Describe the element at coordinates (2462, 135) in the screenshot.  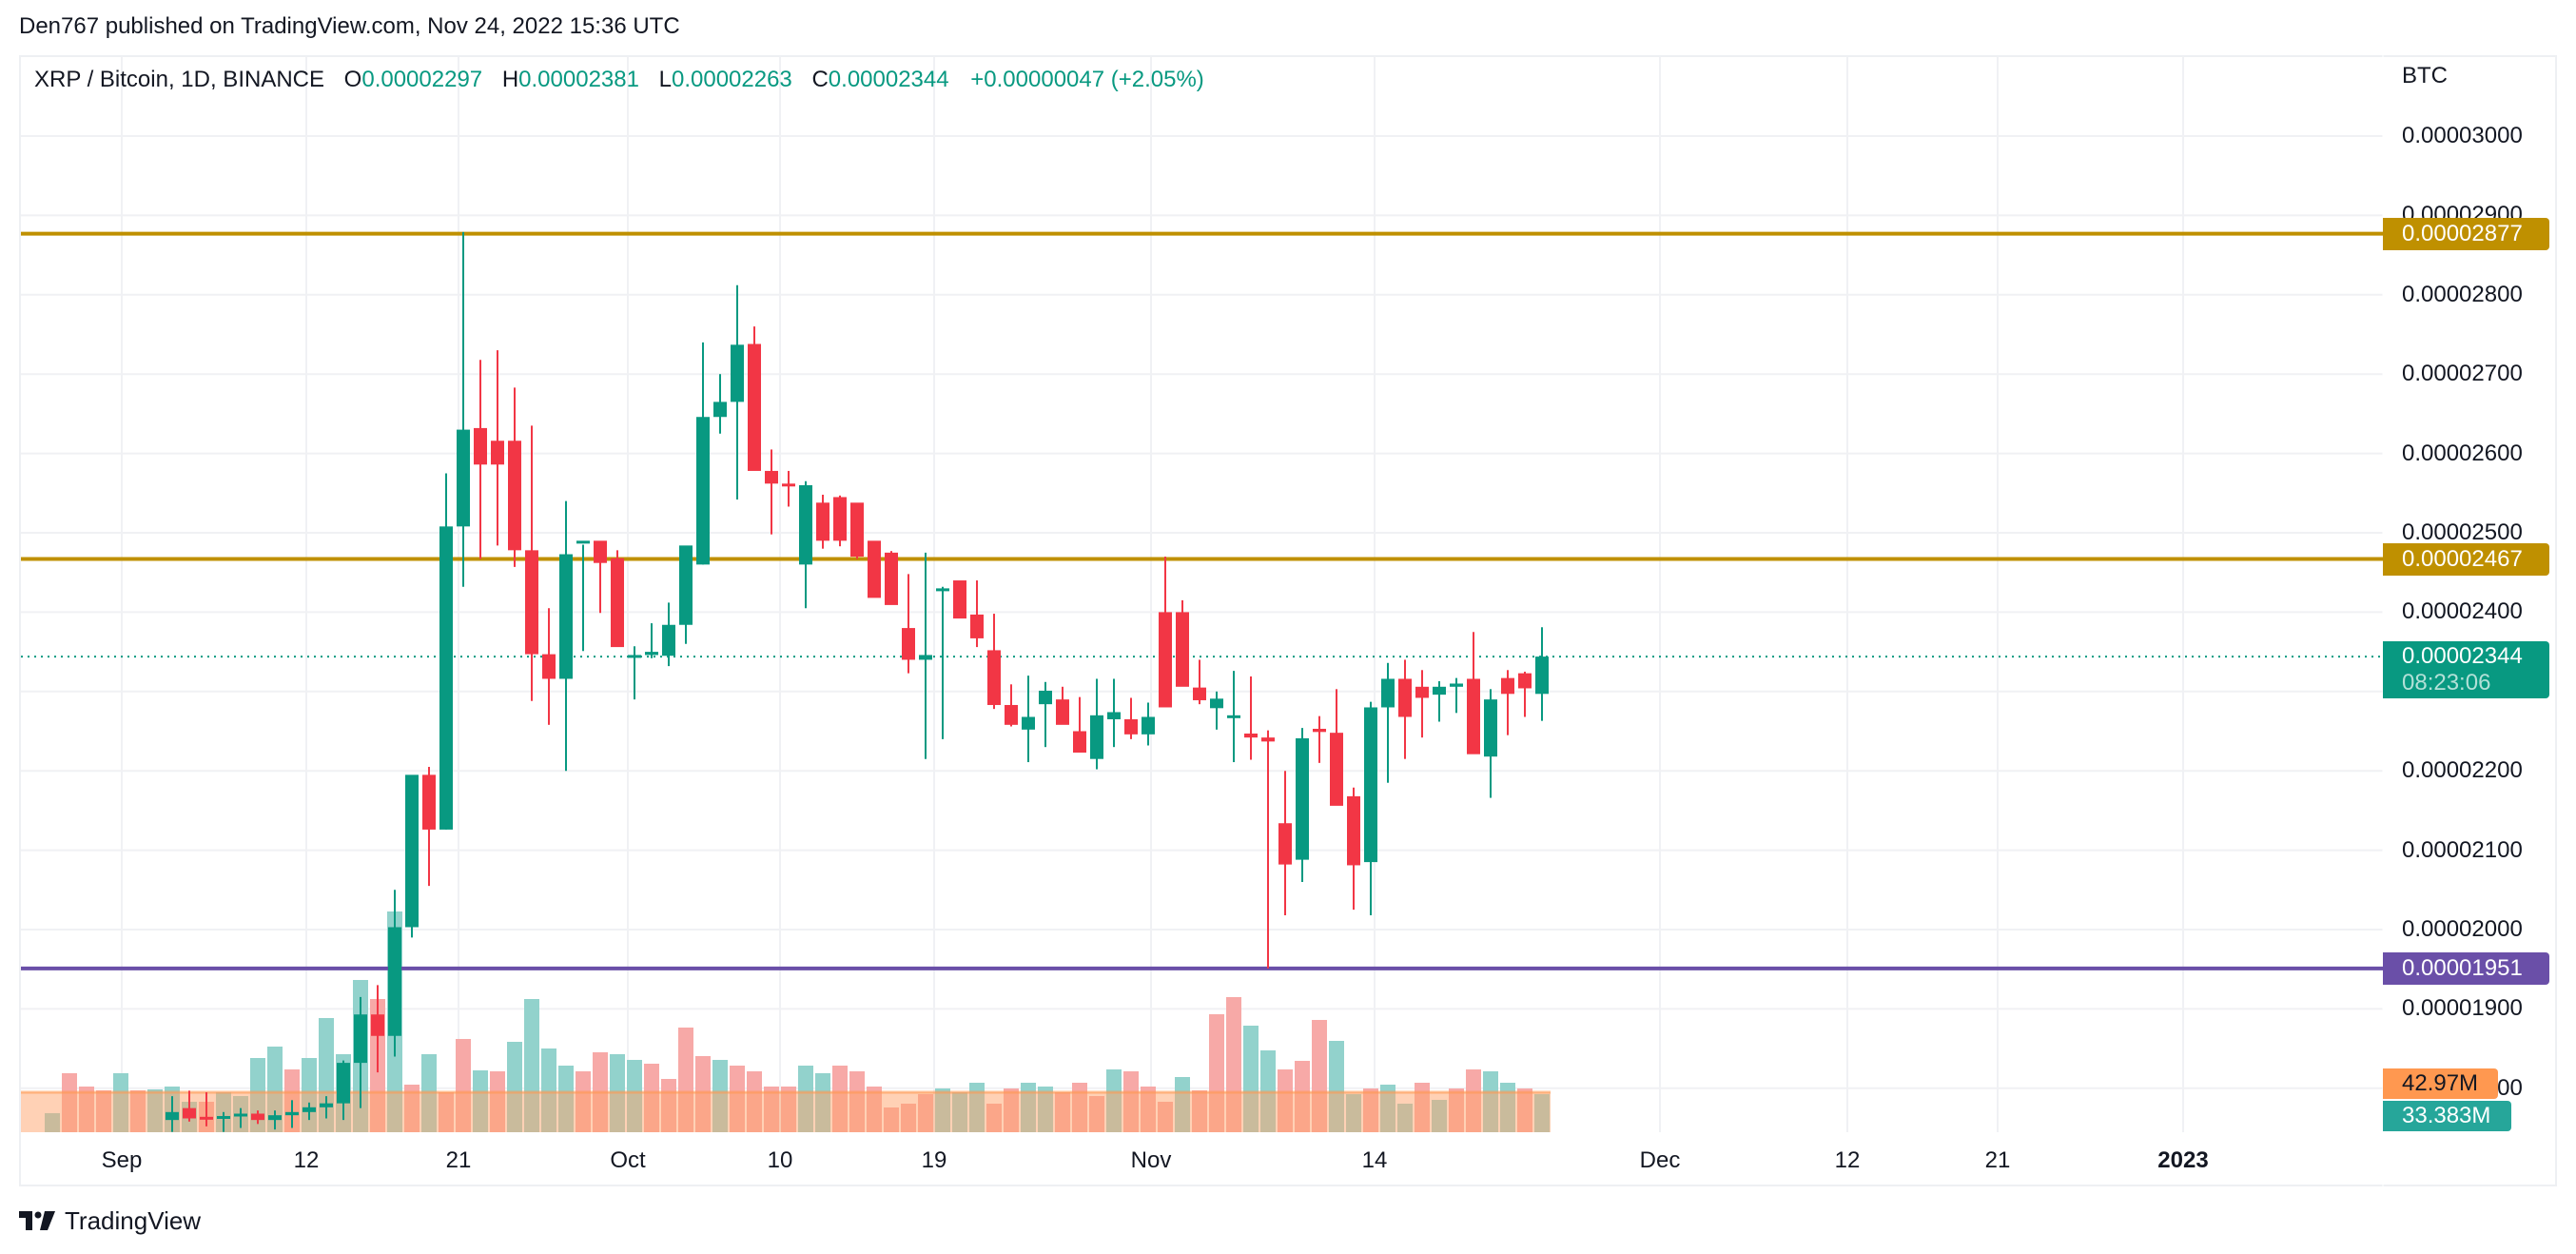
I see `price-tick: 0.00003000` at that location.